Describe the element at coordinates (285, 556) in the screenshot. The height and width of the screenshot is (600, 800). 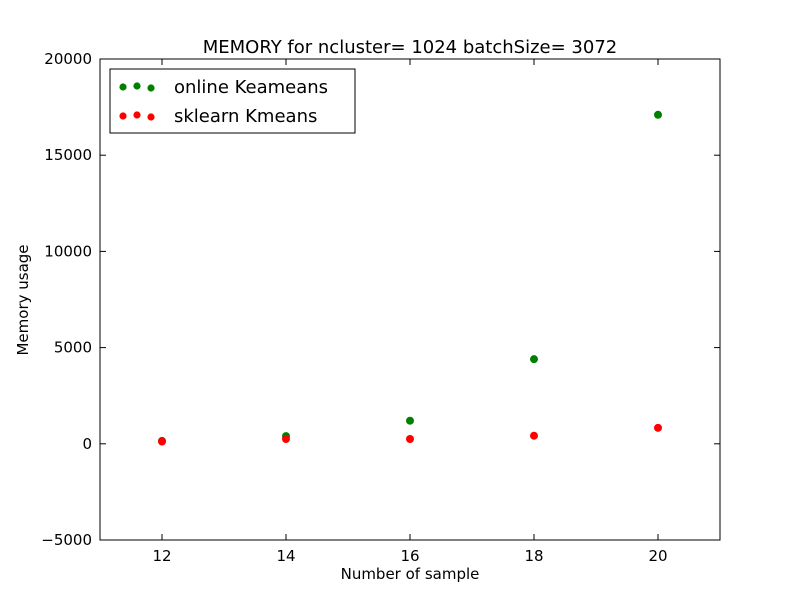
I see `x-tick-label: 14` at that location.